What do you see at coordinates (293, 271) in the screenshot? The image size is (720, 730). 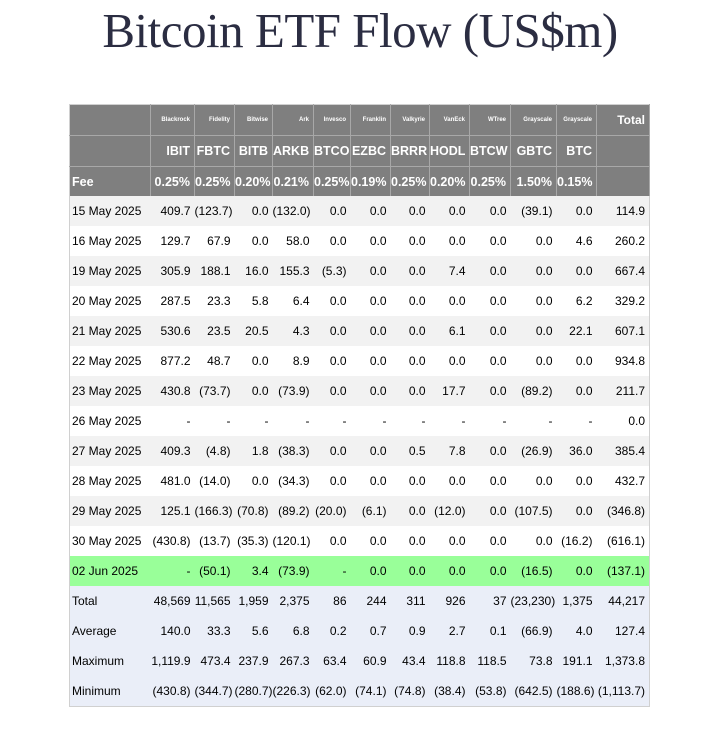 I see `flow-cell: 155.3` at bounding box center [293, 271].